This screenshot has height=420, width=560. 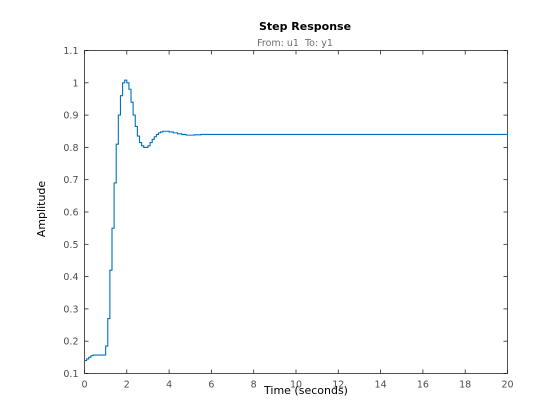 What do you see at coordinates (70, 180) in the screenshot?
I see `y-tick-label: 0.7` at bounding box center [70, 180].